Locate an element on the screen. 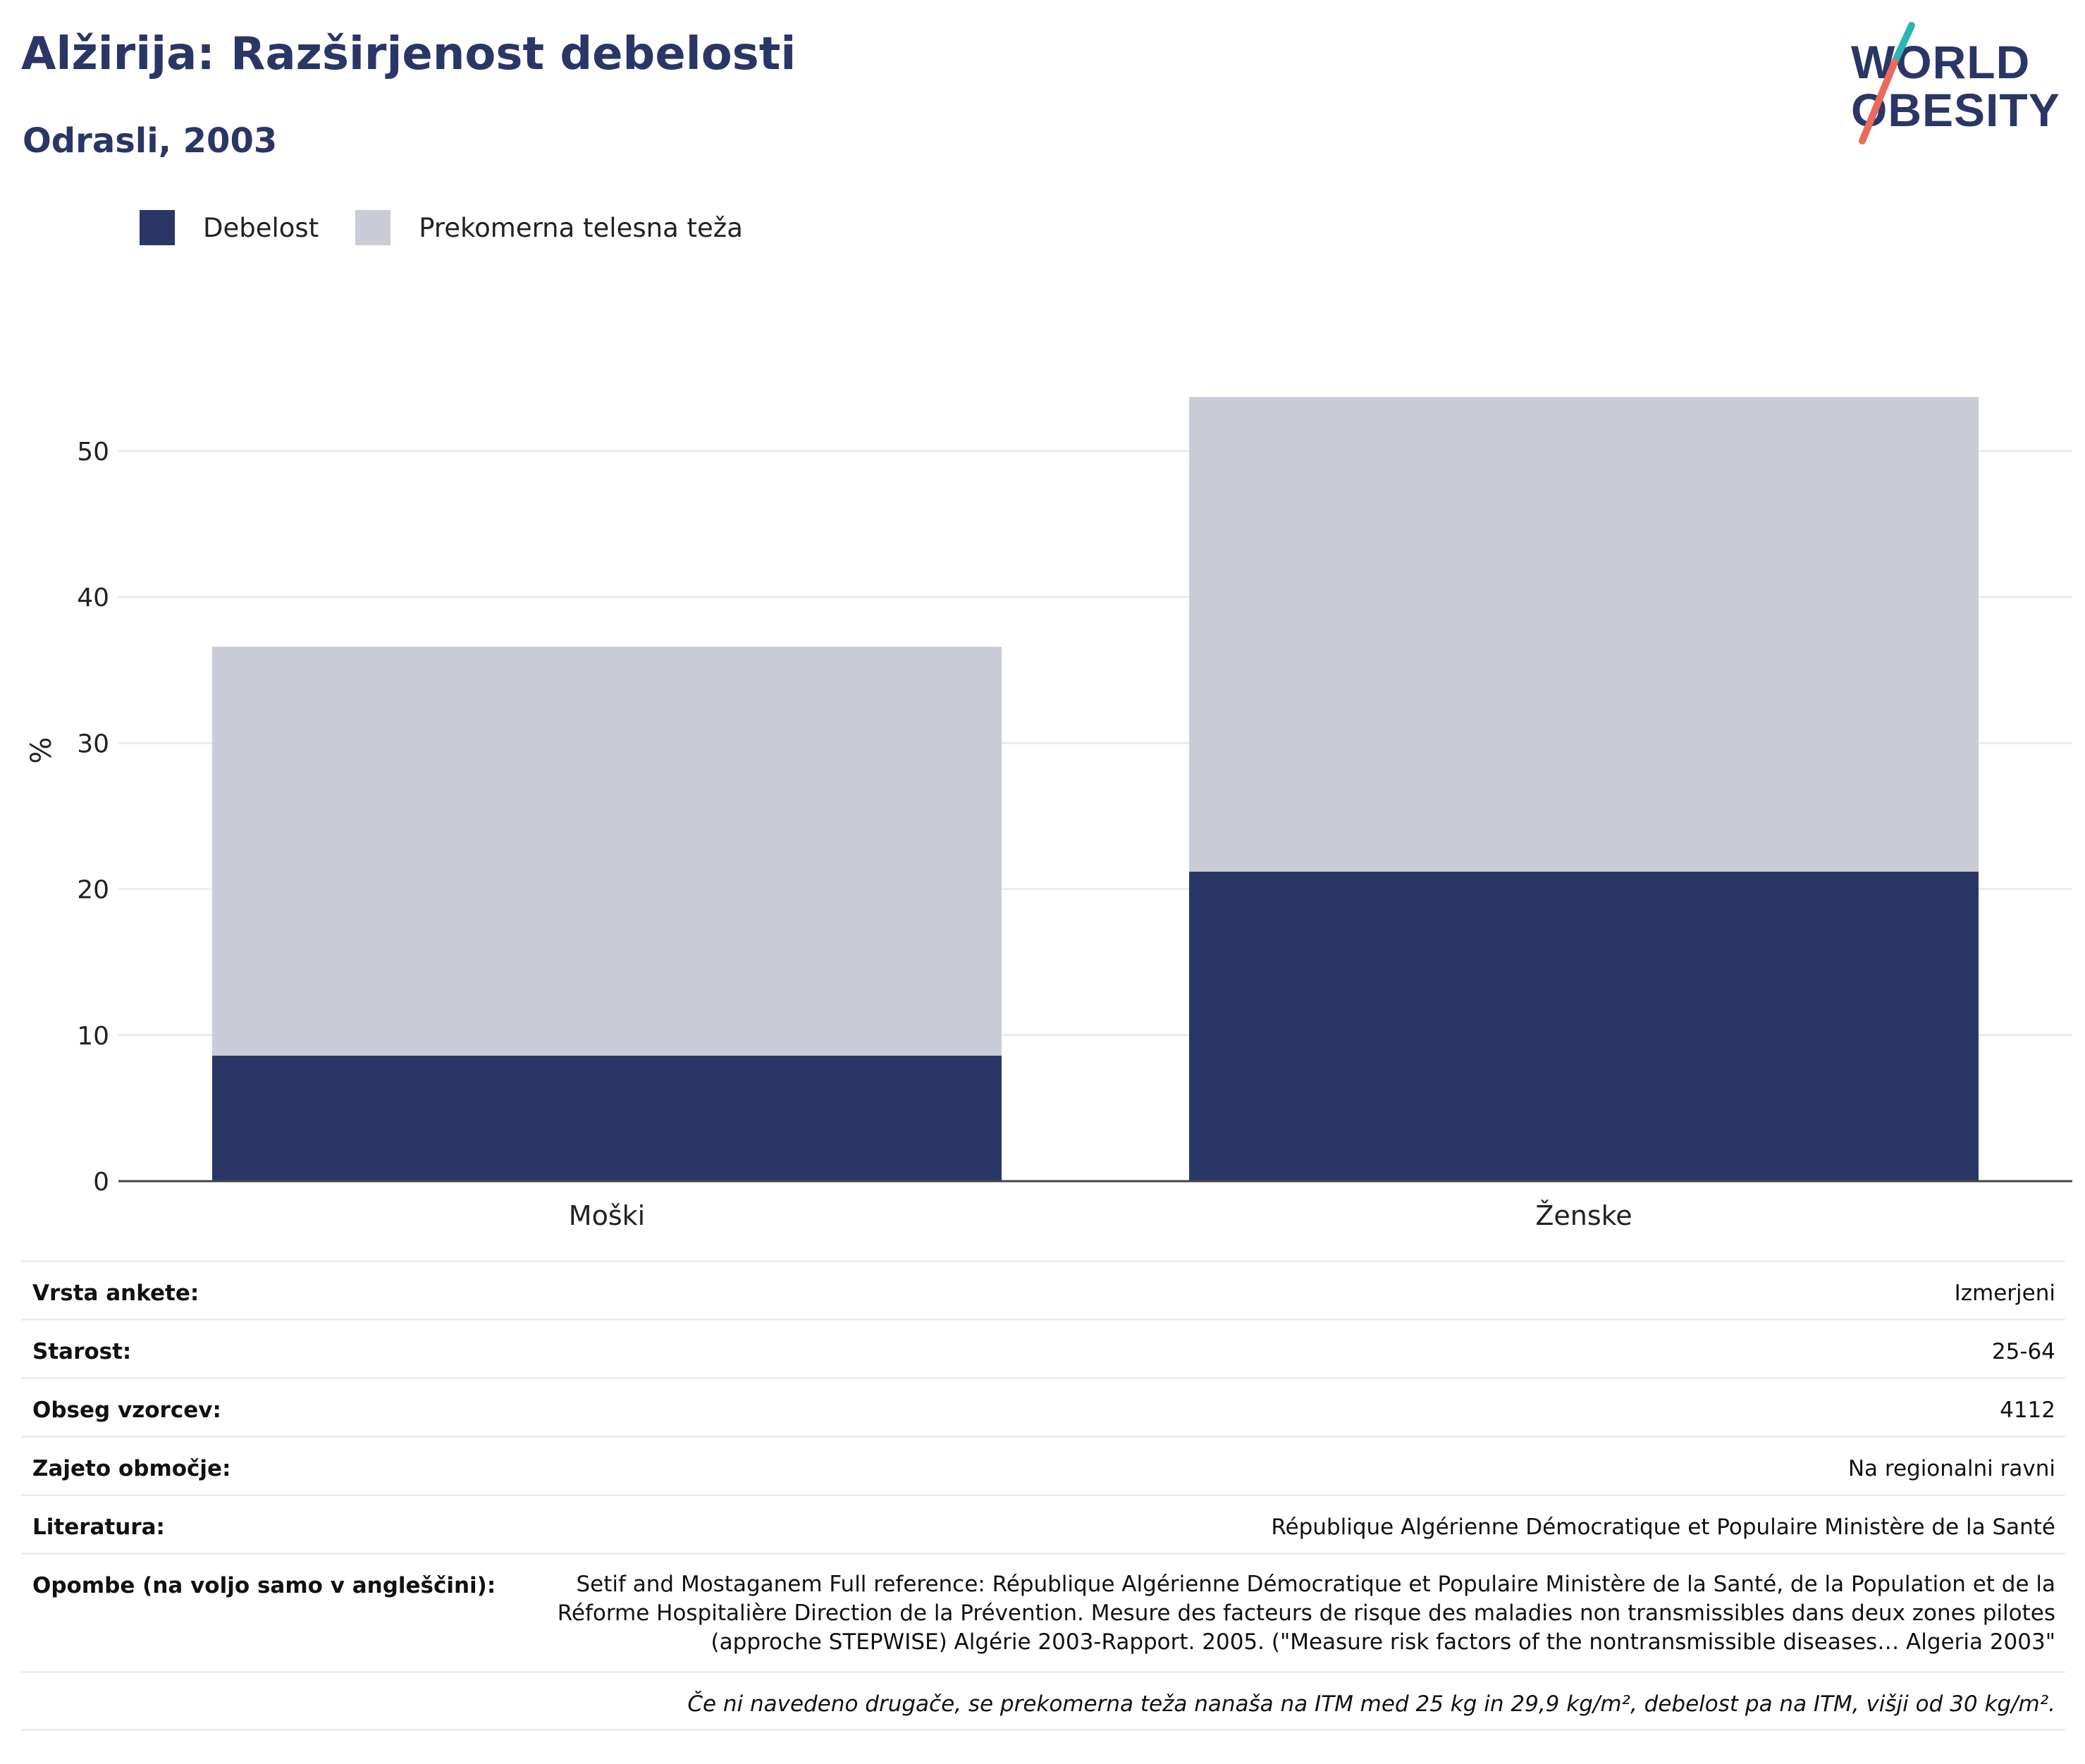 The image size is (2085, 1764). info-value: 4112 is located at coordinates (2027, 1410).